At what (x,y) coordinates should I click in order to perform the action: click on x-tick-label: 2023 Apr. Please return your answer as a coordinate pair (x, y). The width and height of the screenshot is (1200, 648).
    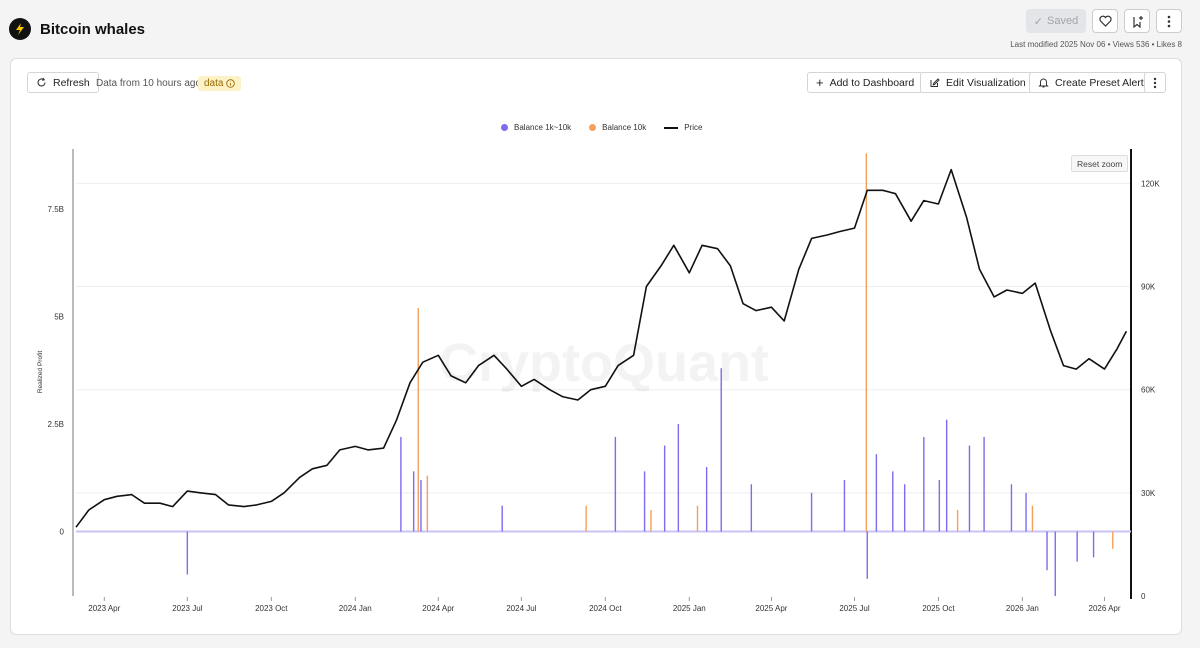
    Looking at the image, I should click on (104, 608).